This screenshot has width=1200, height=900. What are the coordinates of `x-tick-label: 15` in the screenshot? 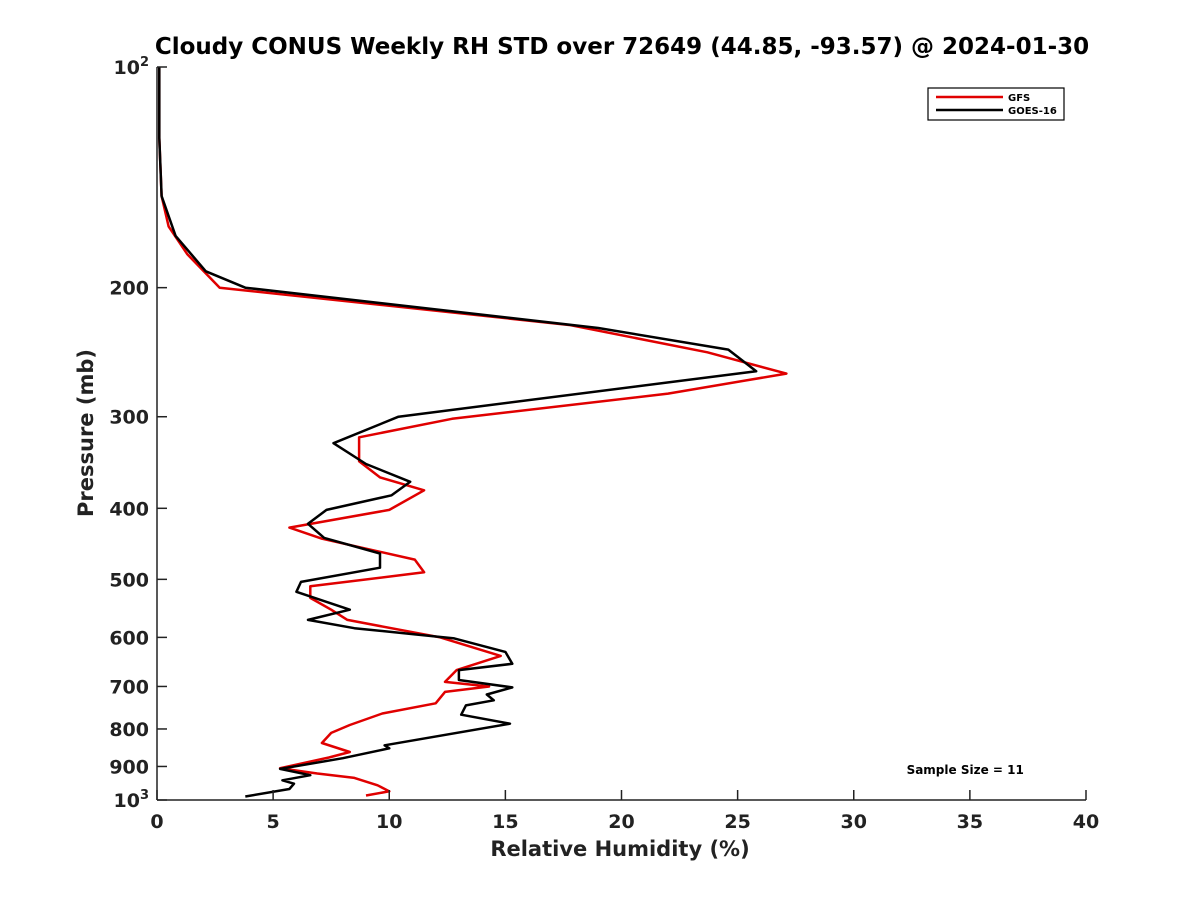 It's located at (505, 822).